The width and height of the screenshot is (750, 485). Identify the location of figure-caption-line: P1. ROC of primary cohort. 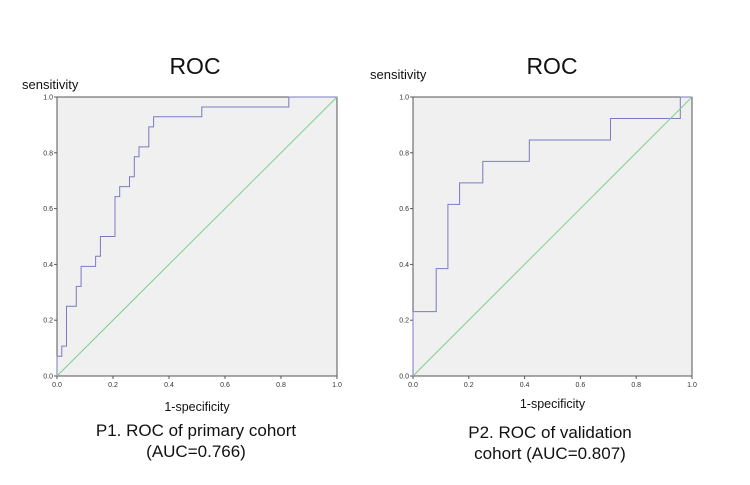
(196, 430).